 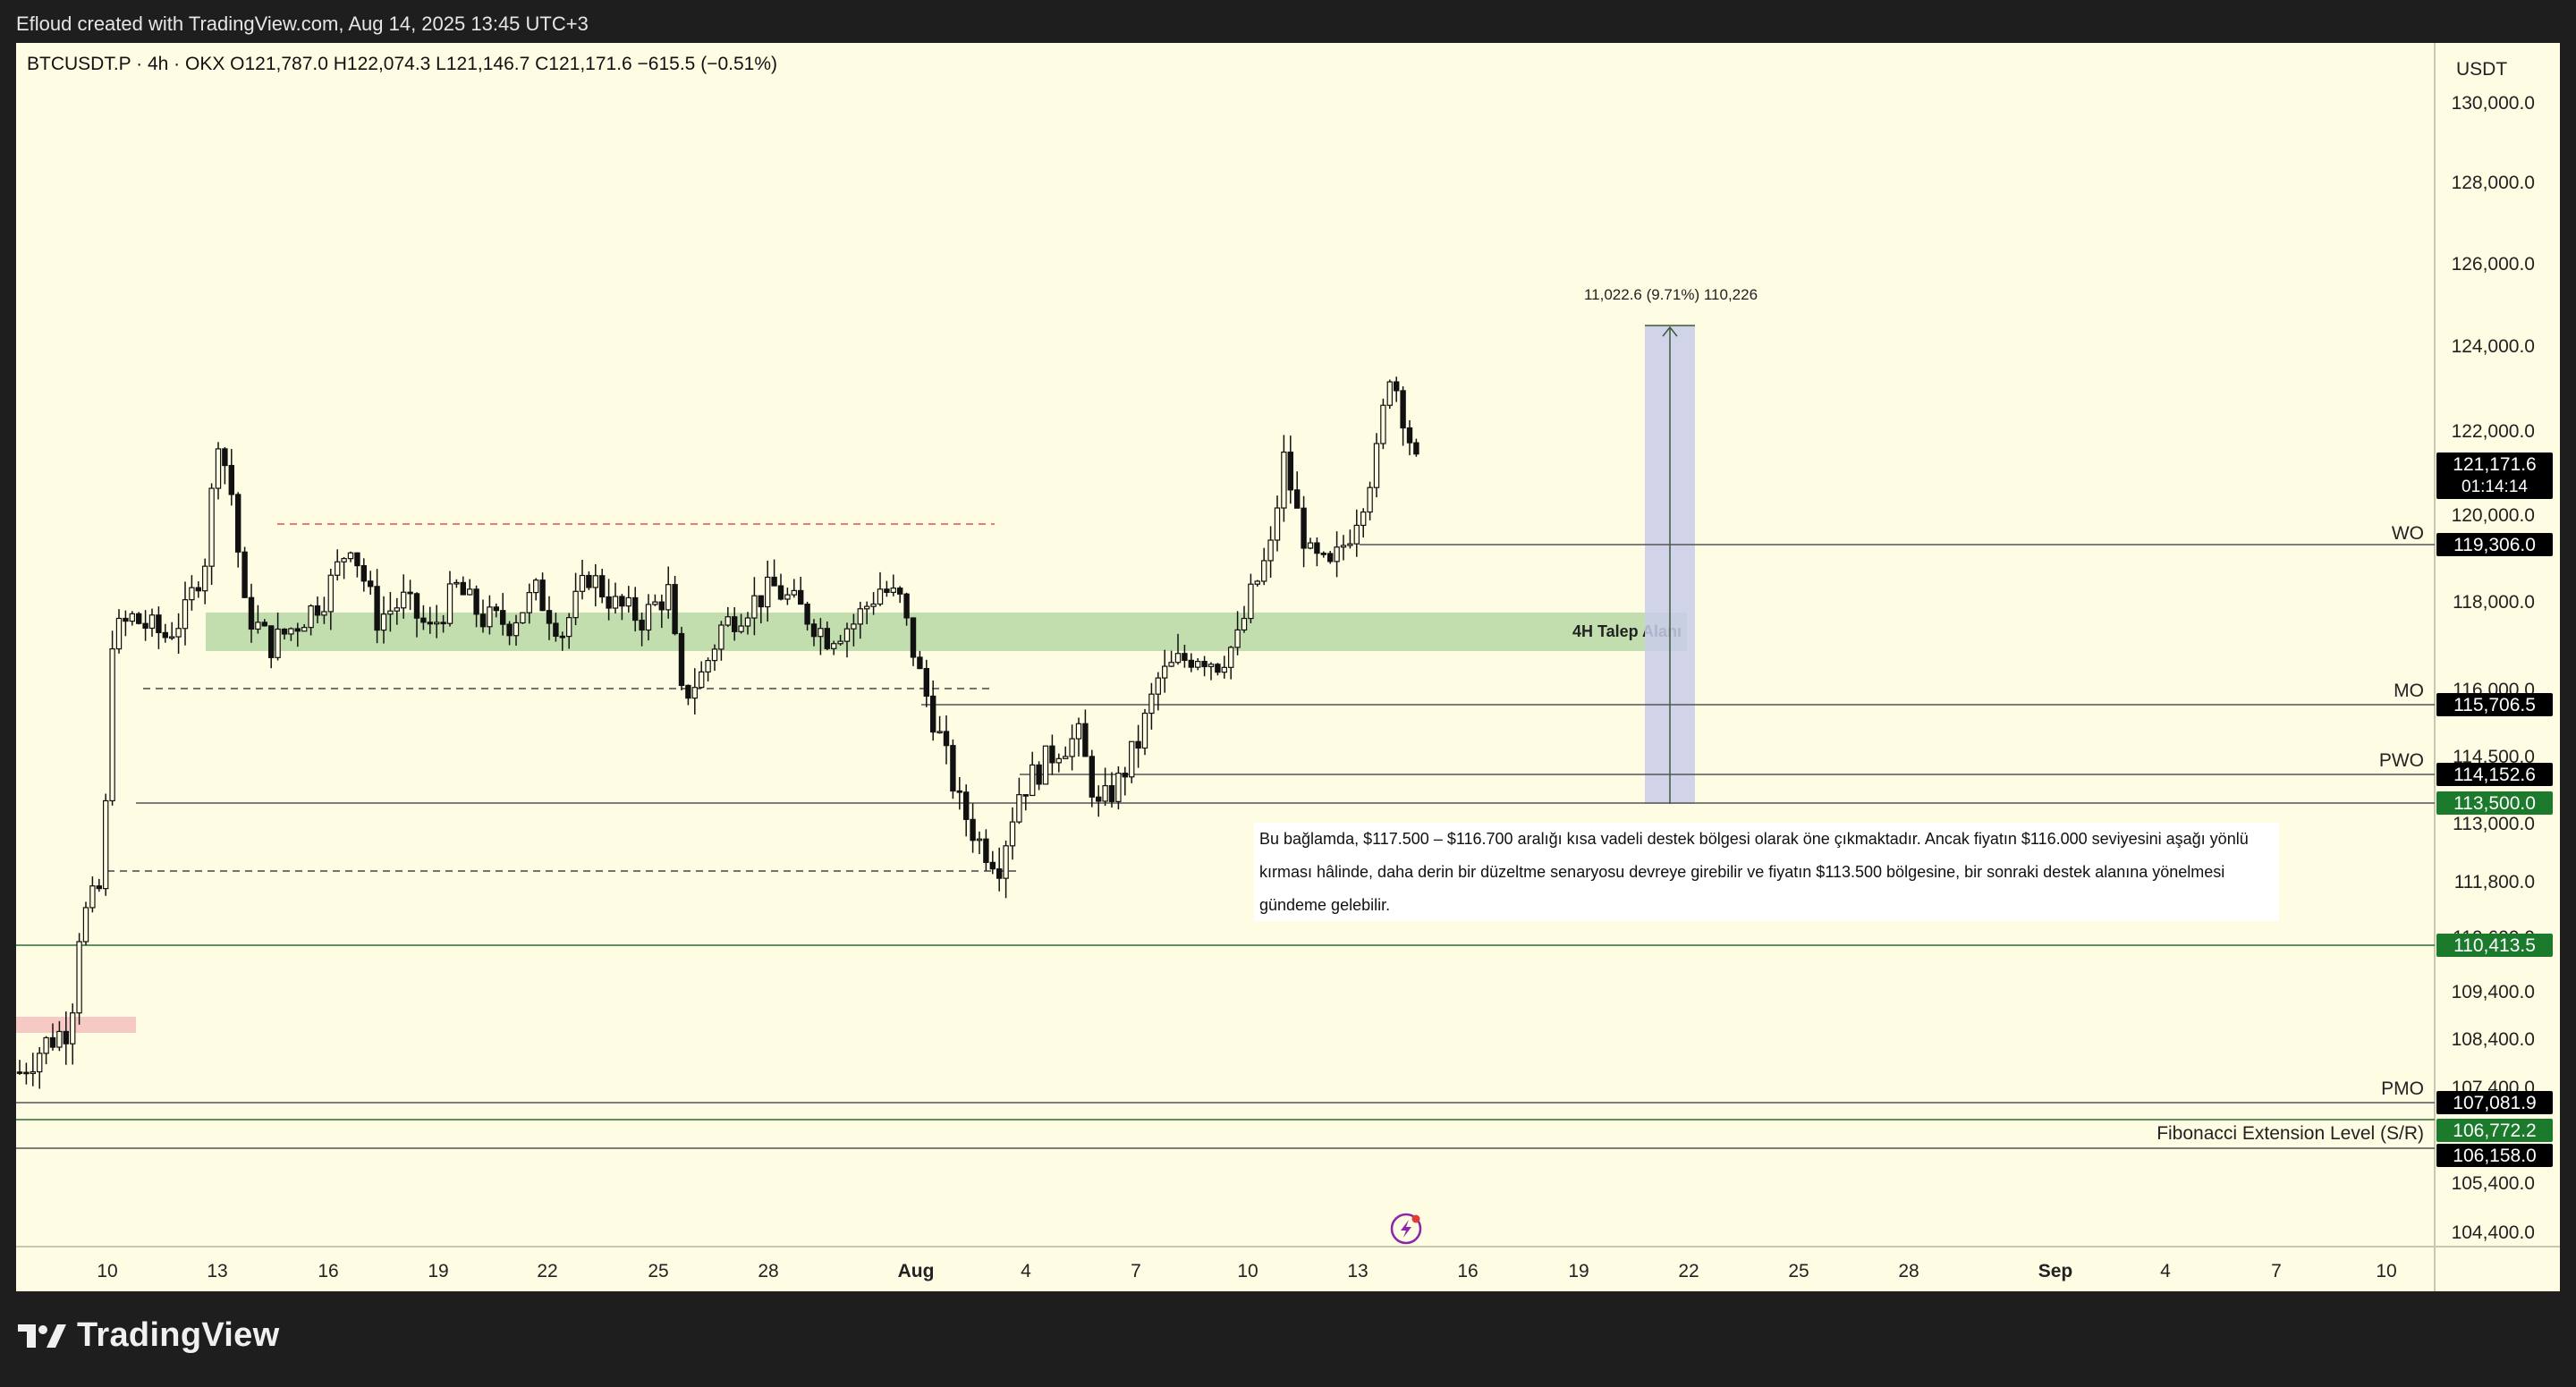 I want to click on price-label: 107,081.9, so click(x=2494, y=1103).